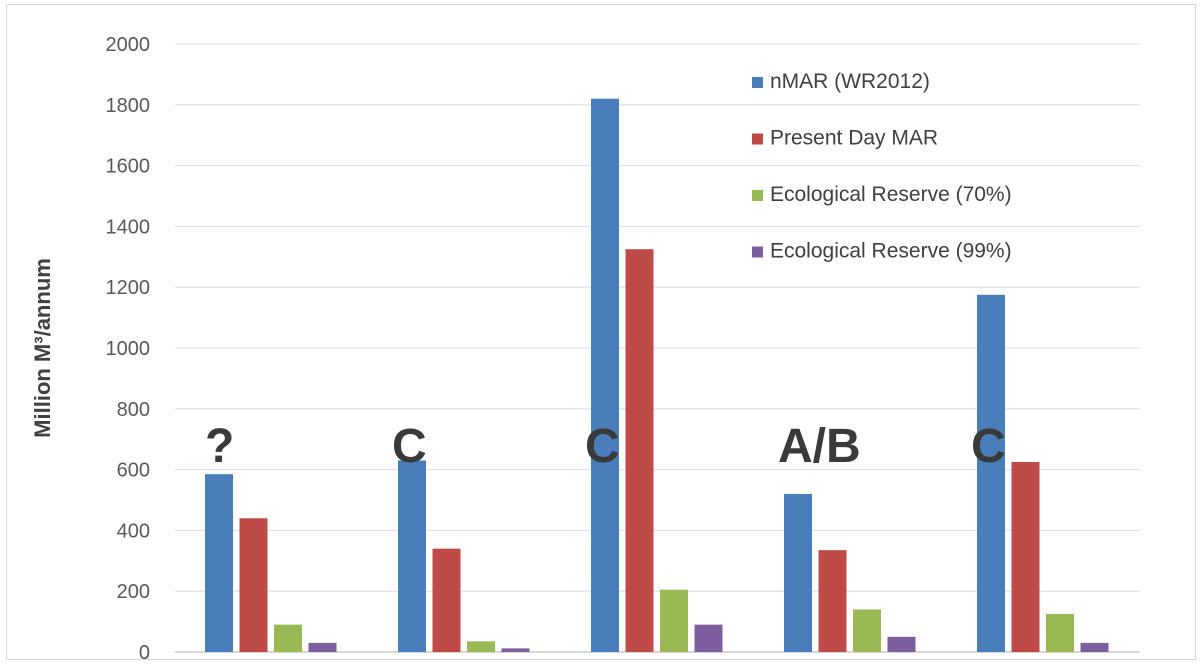 The width and height of the screenshot is (1204, 667). Describe the element at coordinates (128, 106) in the screenshot. I see `y-tick-label: 1800` at that location.